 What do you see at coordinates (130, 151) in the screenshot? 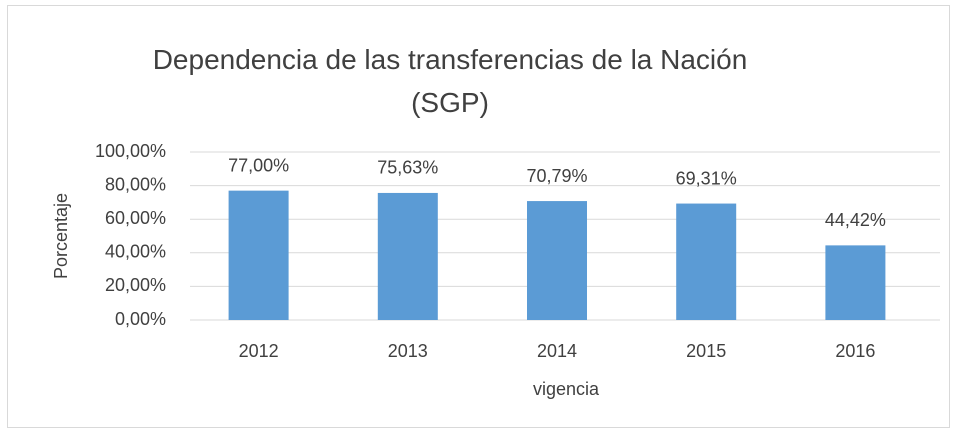
I see `y-tick-label: 100,00%` at bounding box center [130, 151].